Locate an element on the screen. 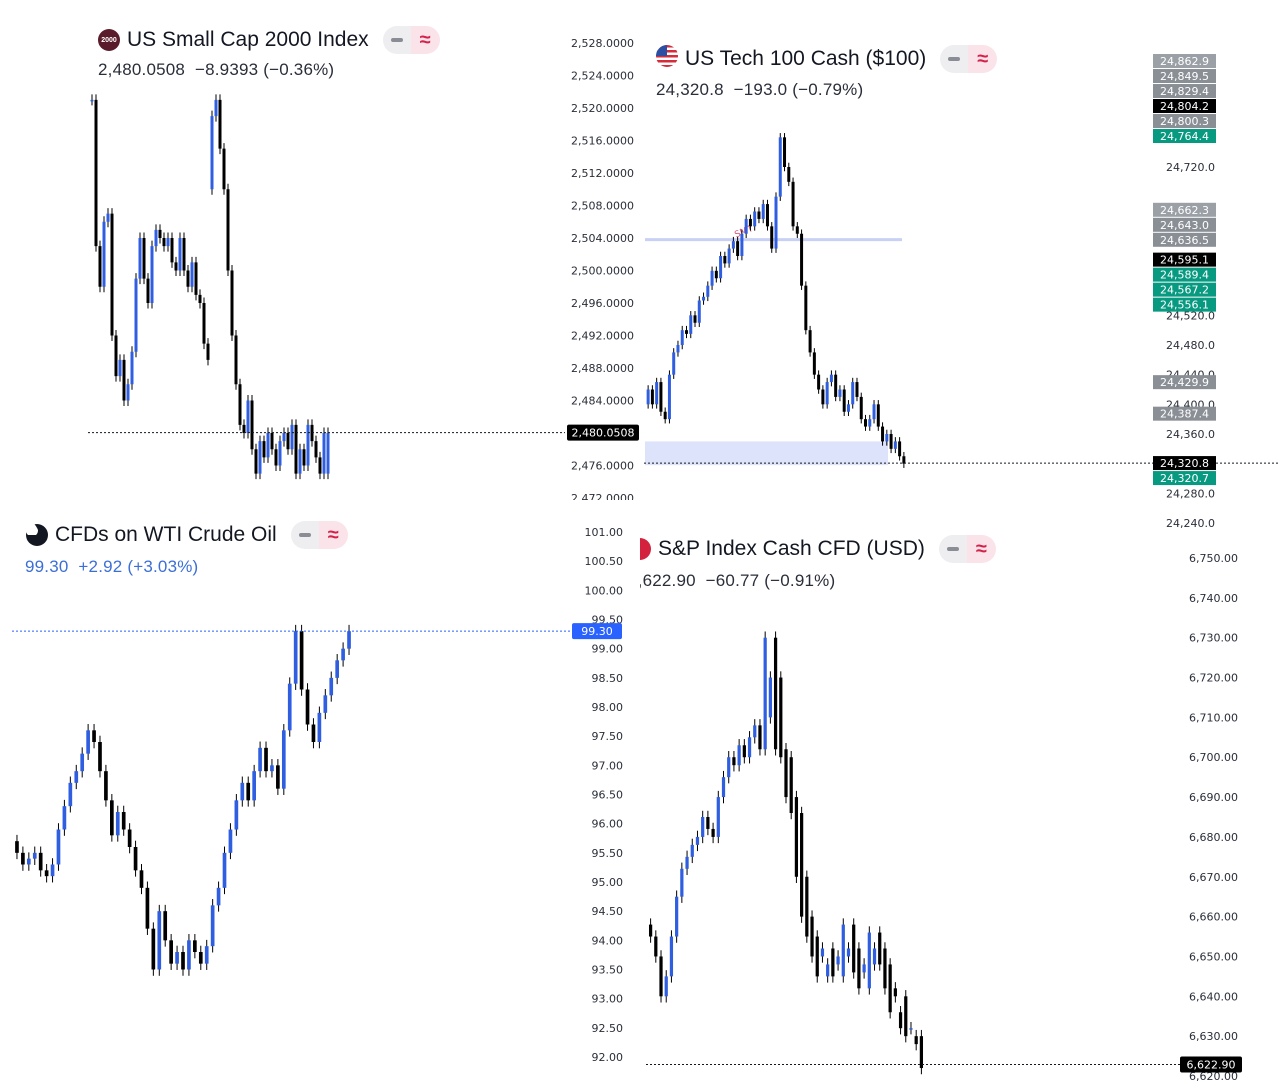 This screenshot has width=1280, height=1082. spx-change-pct: (−0.91%) is located at coordinates (800, 580).